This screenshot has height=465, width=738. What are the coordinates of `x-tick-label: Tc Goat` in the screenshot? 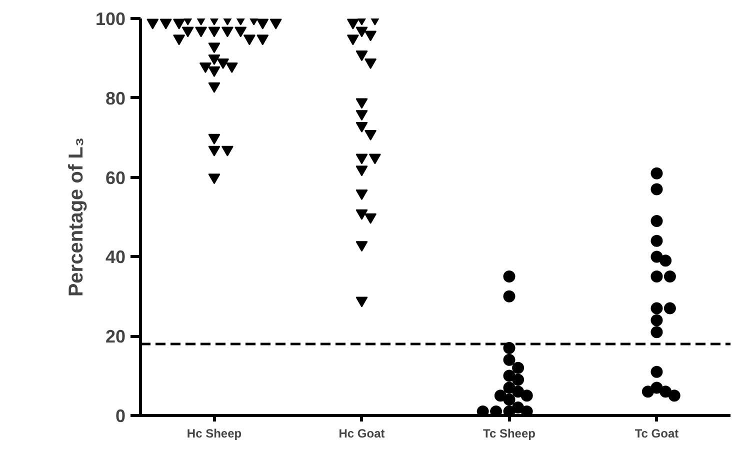 It's located at (656, 433).